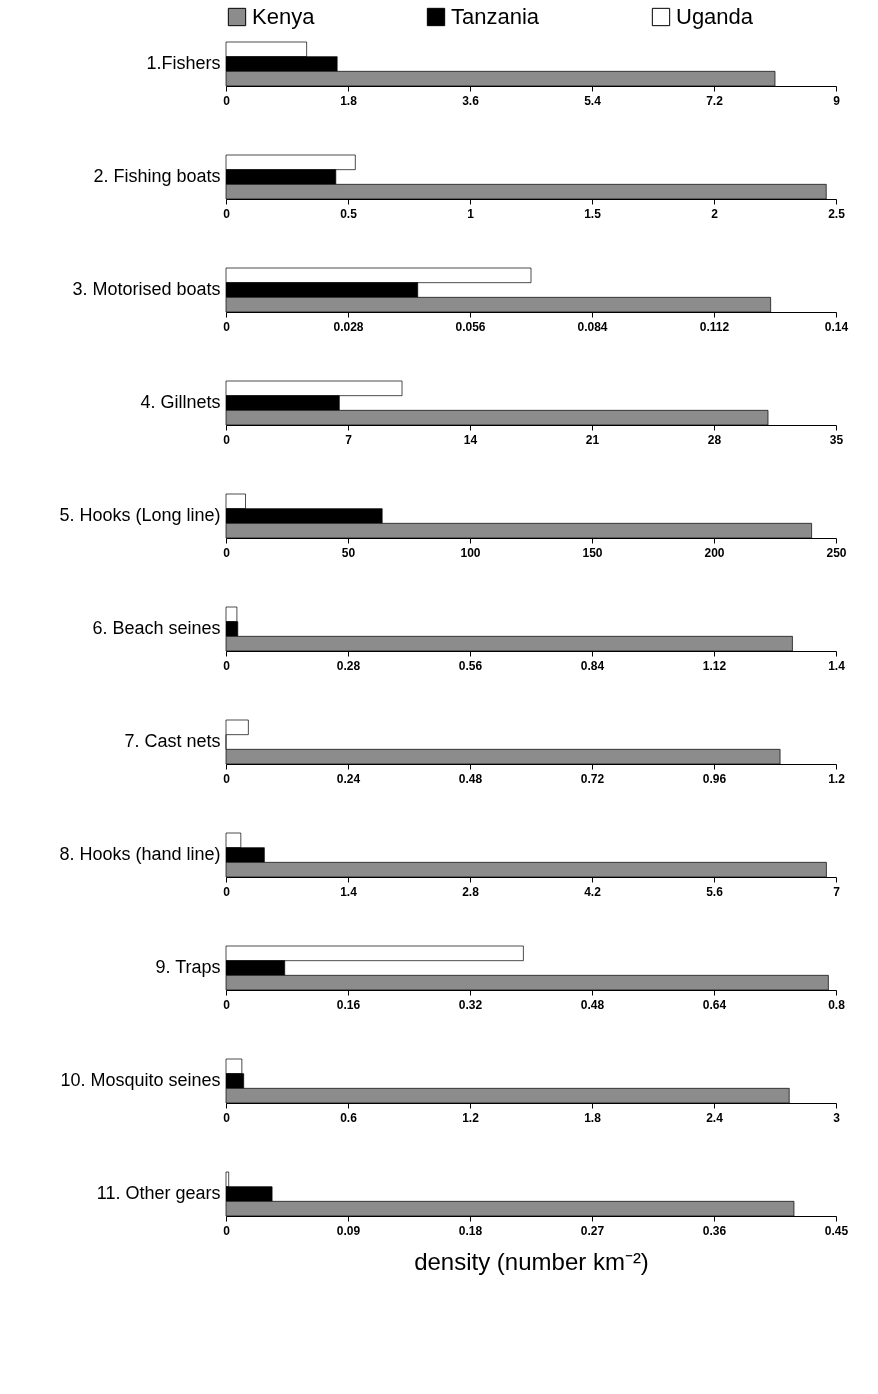 Image resolution: width=878 pixels, height=1394 pixels. Describe the element at coordinates (836, 1230) in the screenshot. I see `x-tick-label: 0.45` at that location.